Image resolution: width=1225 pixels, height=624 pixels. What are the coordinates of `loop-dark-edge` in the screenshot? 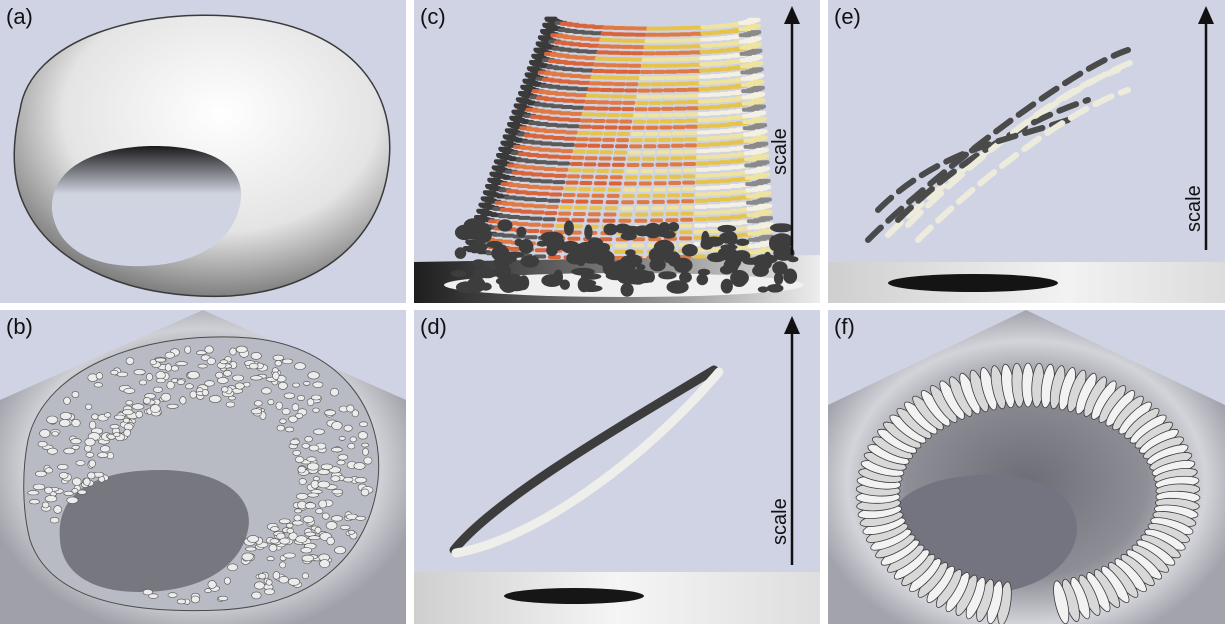 It's located at (584, 460).